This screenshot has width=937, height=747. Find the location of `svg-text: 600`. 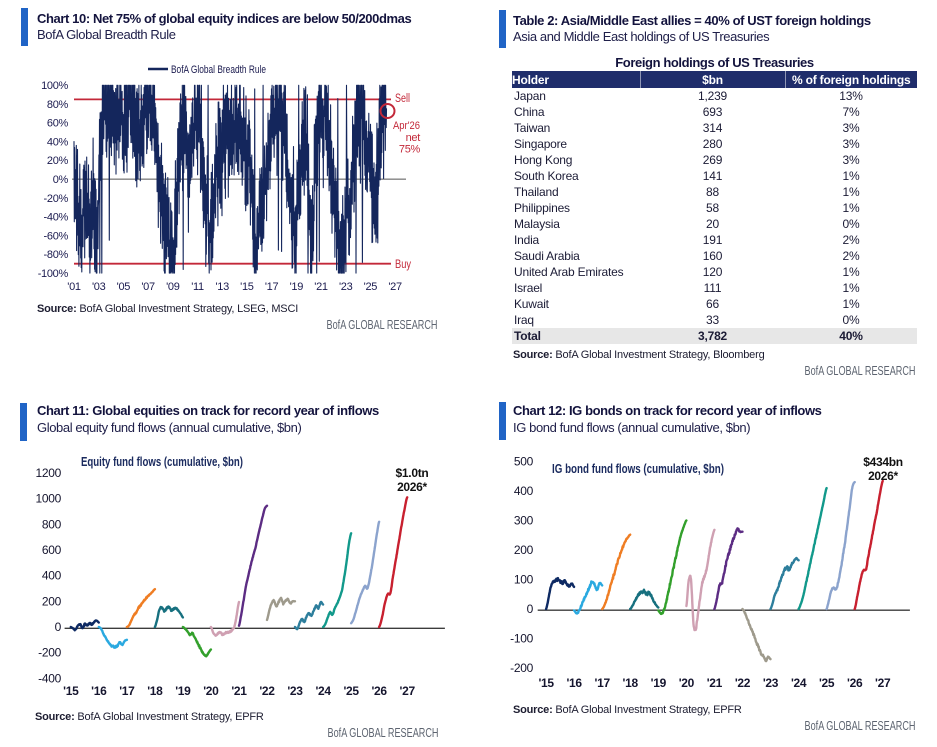

svg-text: 600 is located at coordinates (52, 550).